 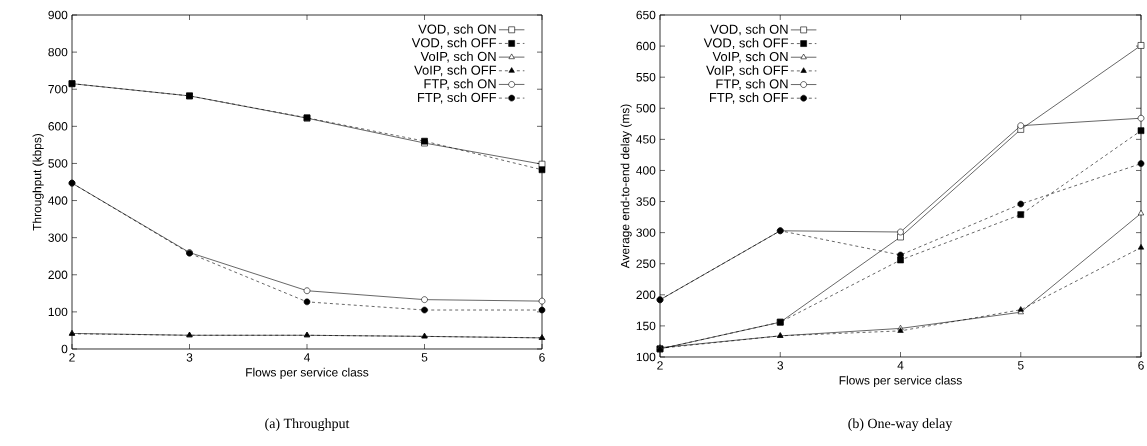 I want to click on y-tick-label: 250, so click(x=646, y=263).